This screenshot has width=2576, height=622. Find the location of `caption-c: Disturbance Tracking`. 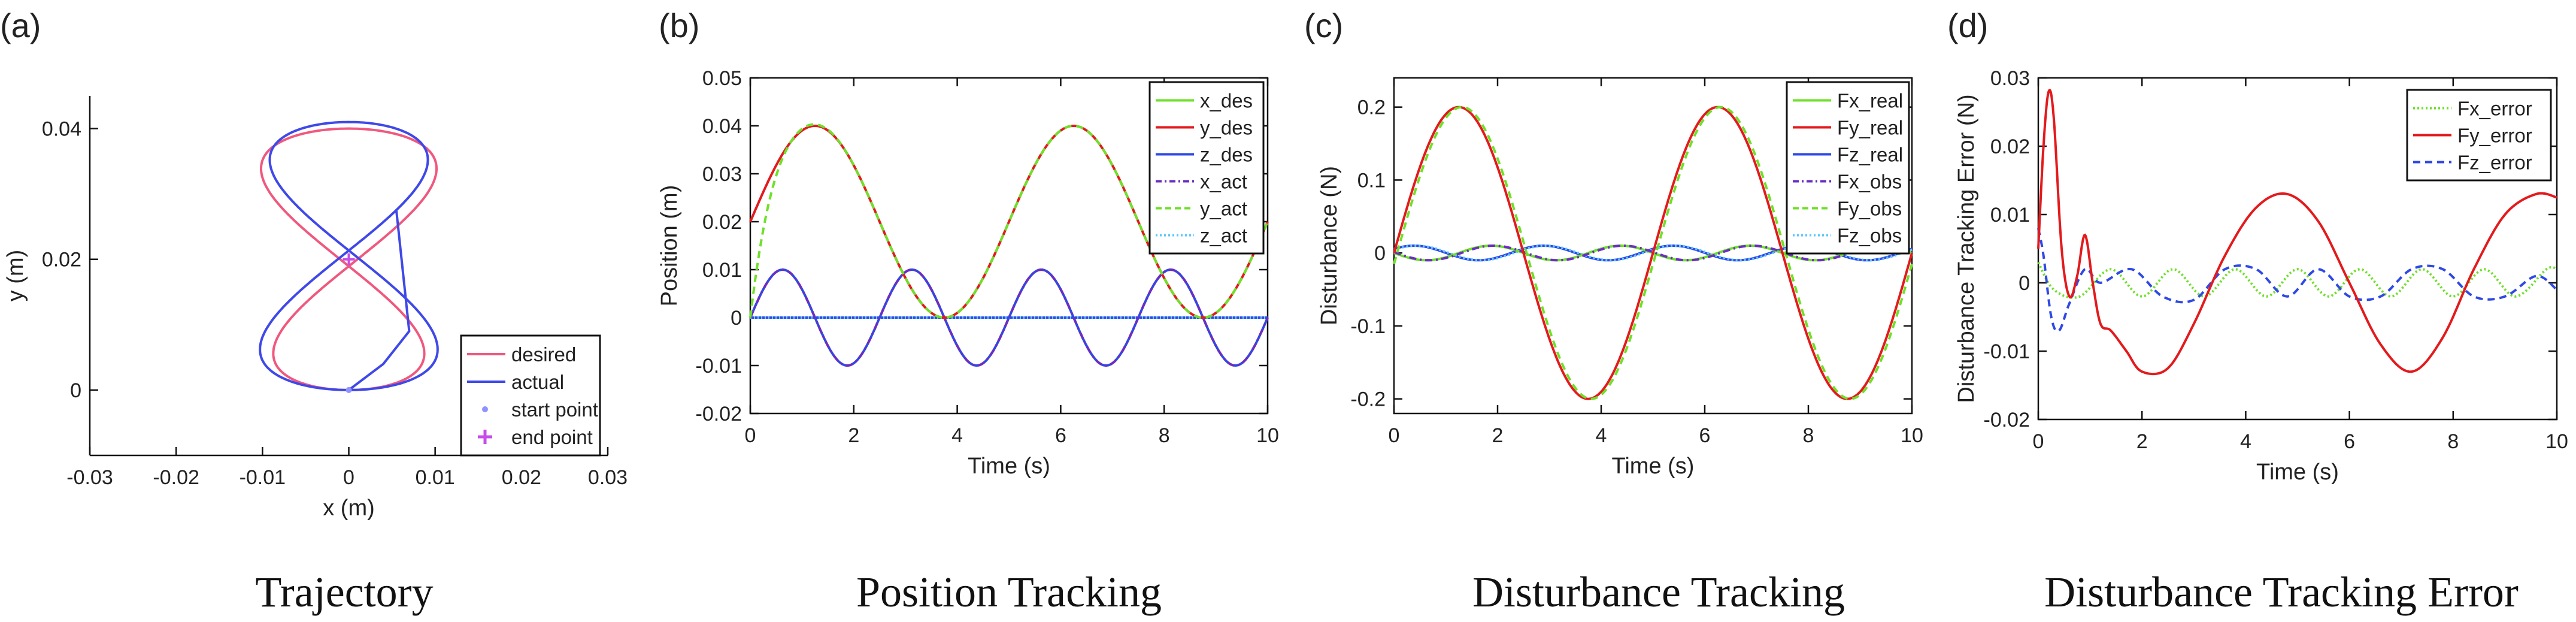

caption-c: Disturbance Tracking is located at coordinates (1658, 592).